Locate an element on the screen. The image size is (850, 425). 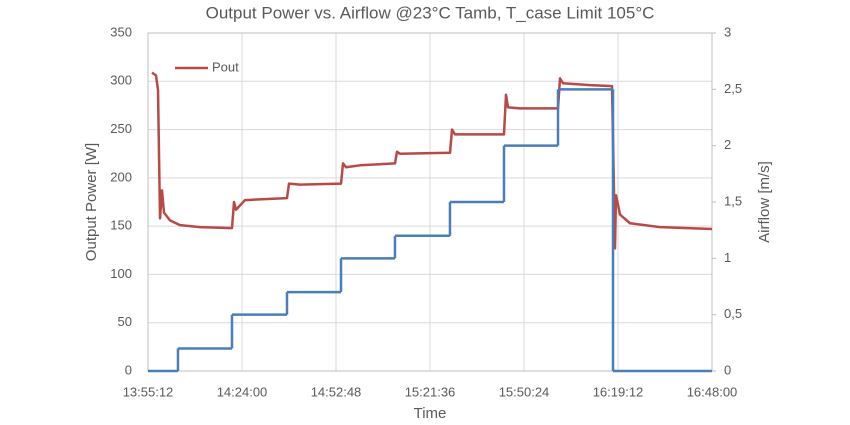
x-tick-label: 16:48:00 is located at coordinates (712, 391).